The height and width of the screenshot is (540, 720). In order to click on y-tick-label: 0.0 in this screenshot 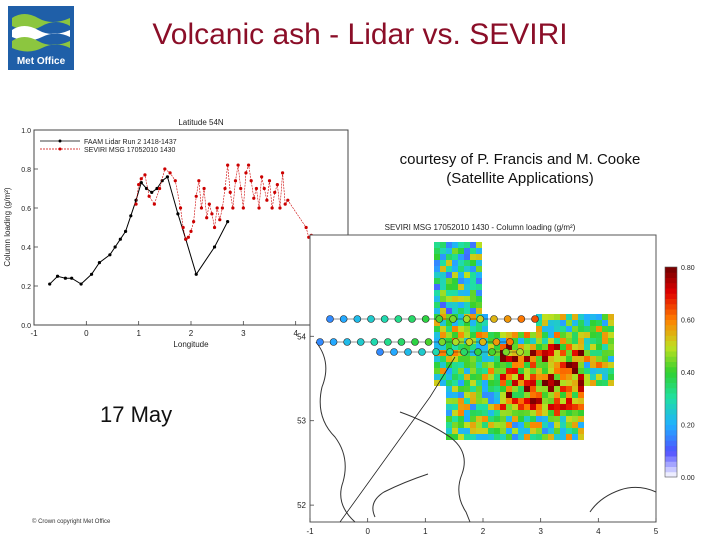, I will do `click(26, 326)`.